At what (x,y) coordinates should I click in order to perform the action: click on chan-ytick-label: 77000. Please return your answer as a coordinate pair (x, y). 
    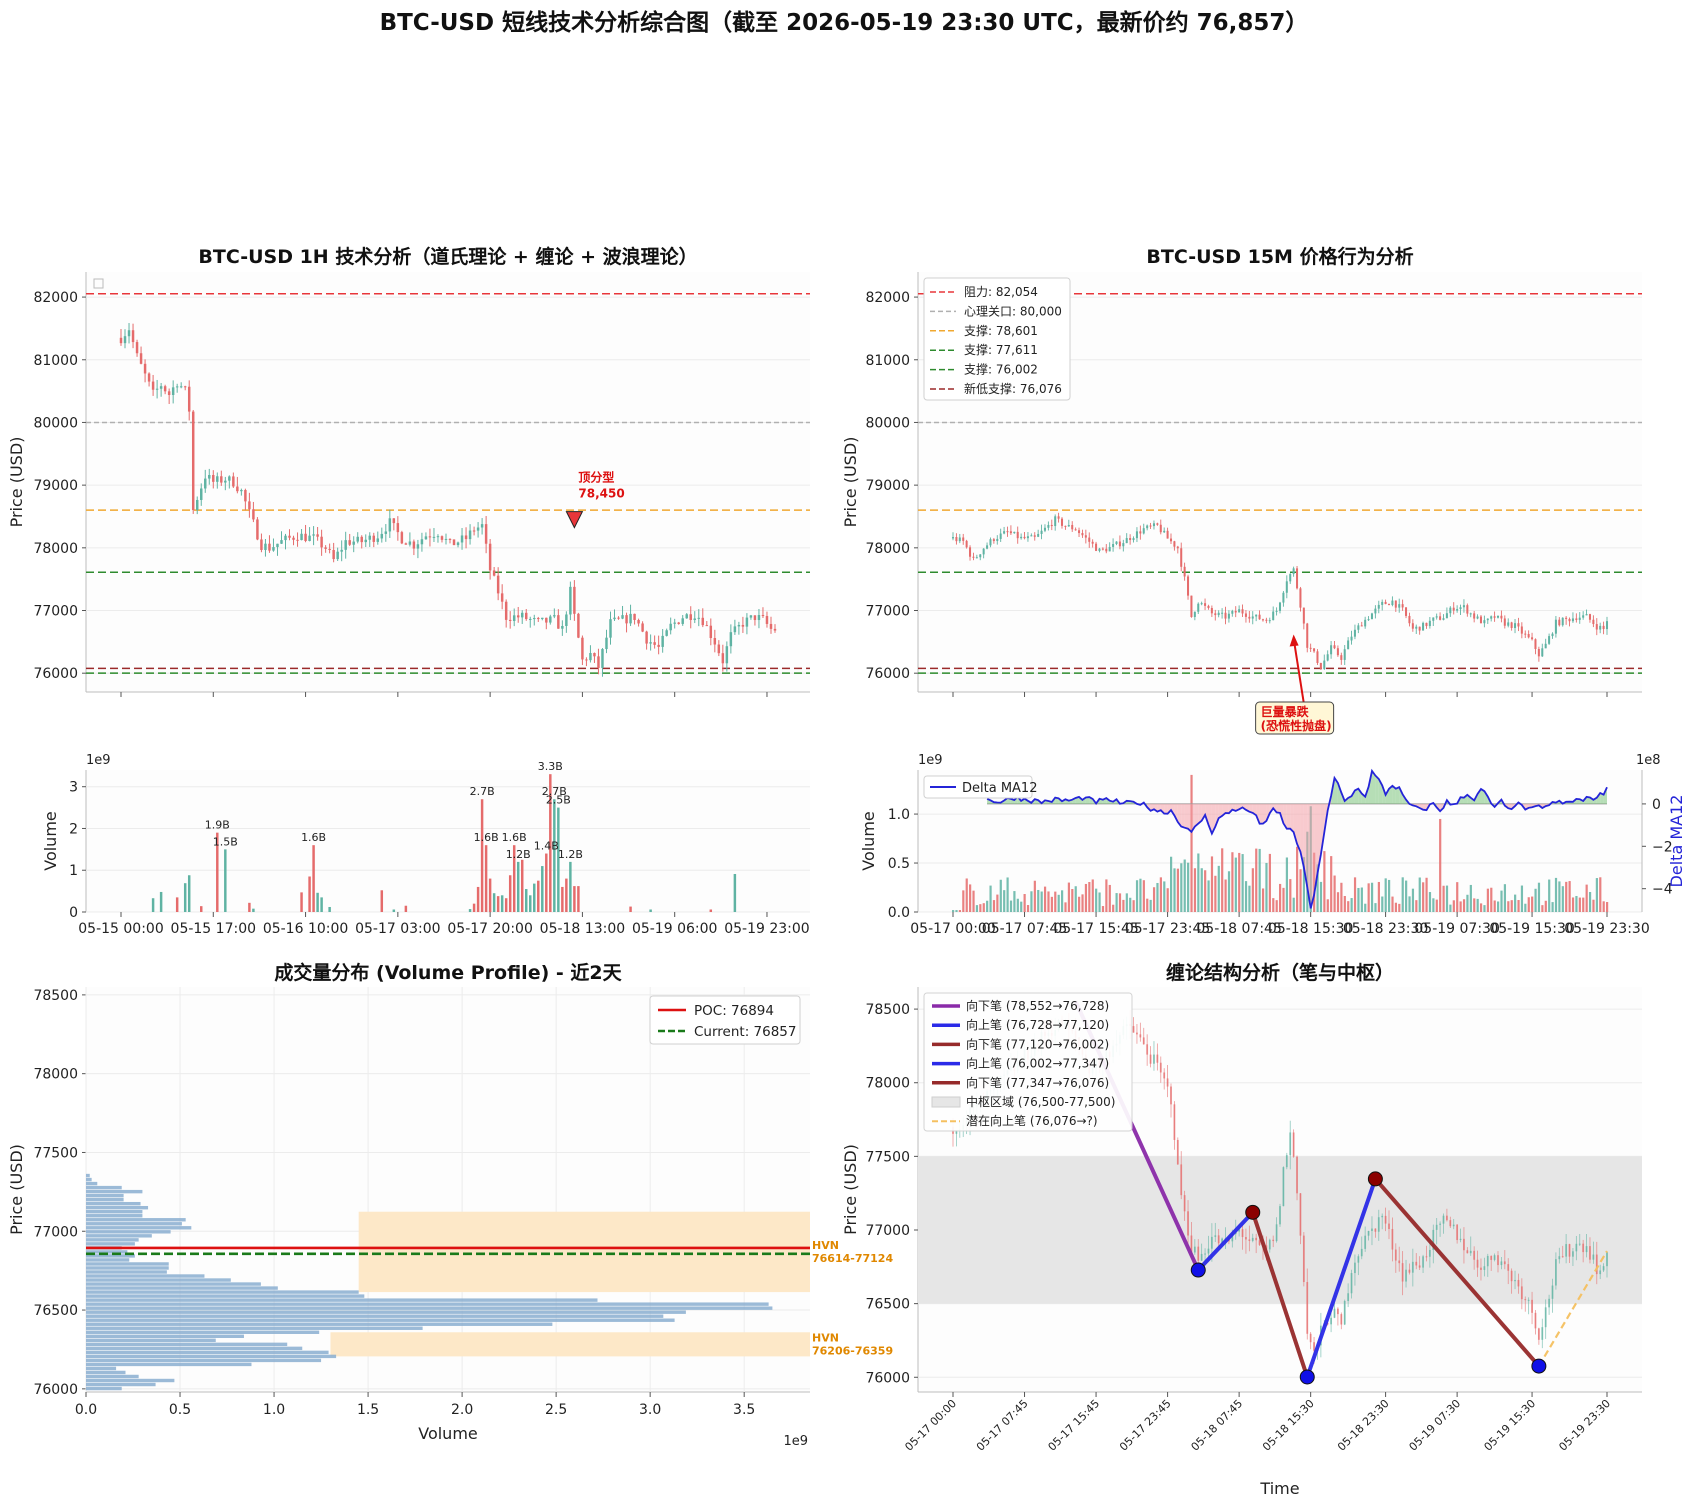
    Looking at the image, I should click on (887, 1231).